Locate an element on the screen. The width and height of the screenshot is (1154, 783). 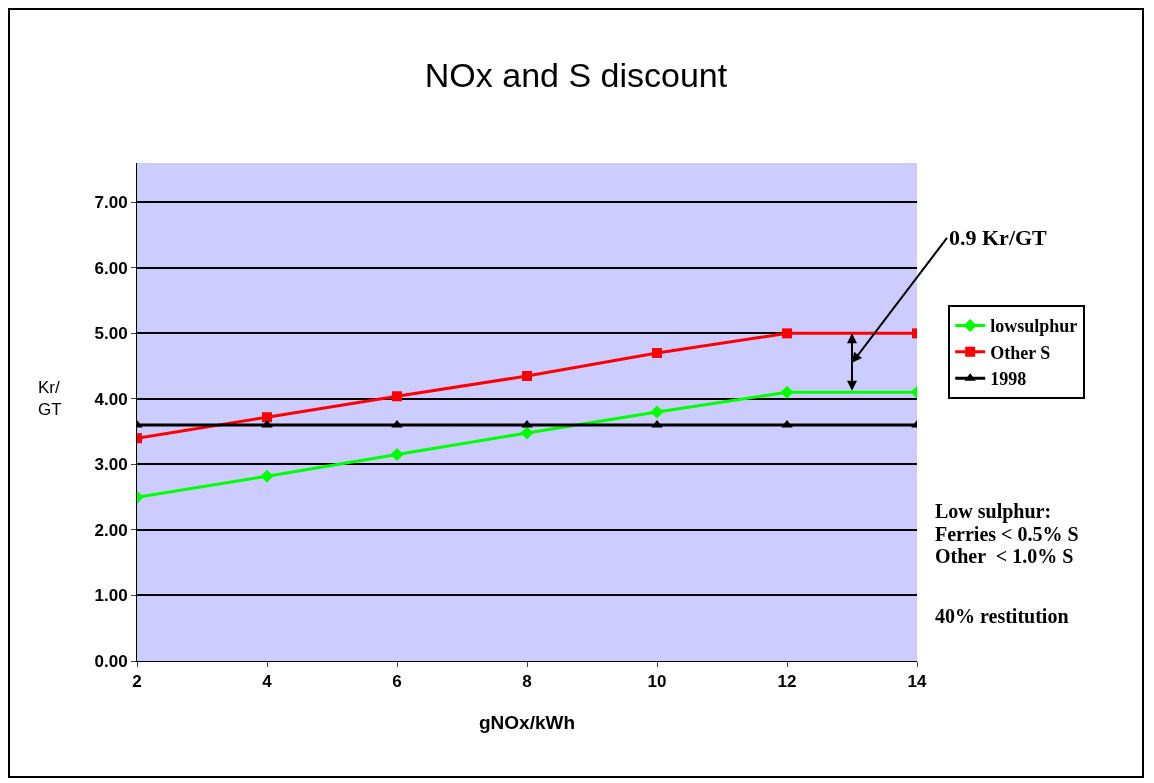
x-axis-title: gNOx/kWh is located at coordinates (527, 723).